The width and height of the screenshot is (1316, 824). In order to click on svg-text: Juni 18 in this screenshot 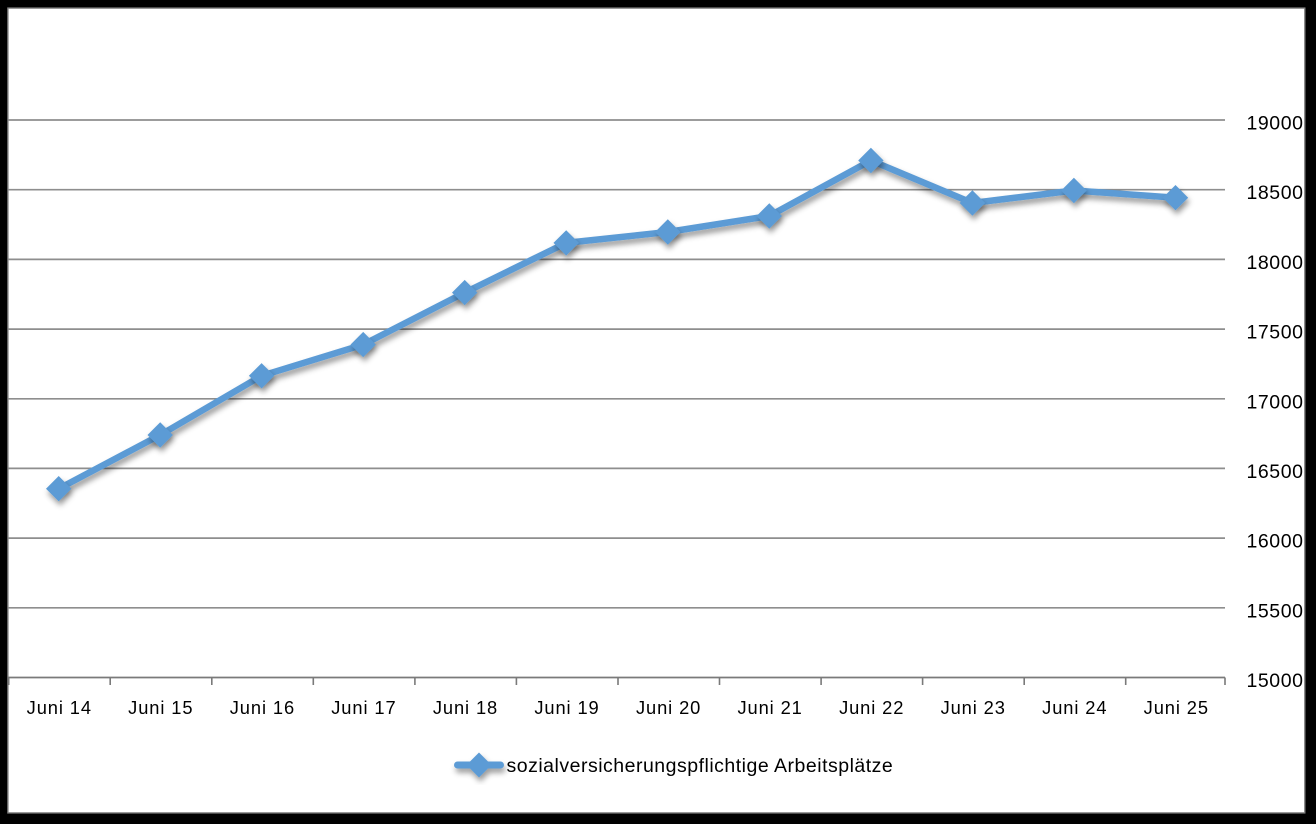, I will do `click(465, 707)`.